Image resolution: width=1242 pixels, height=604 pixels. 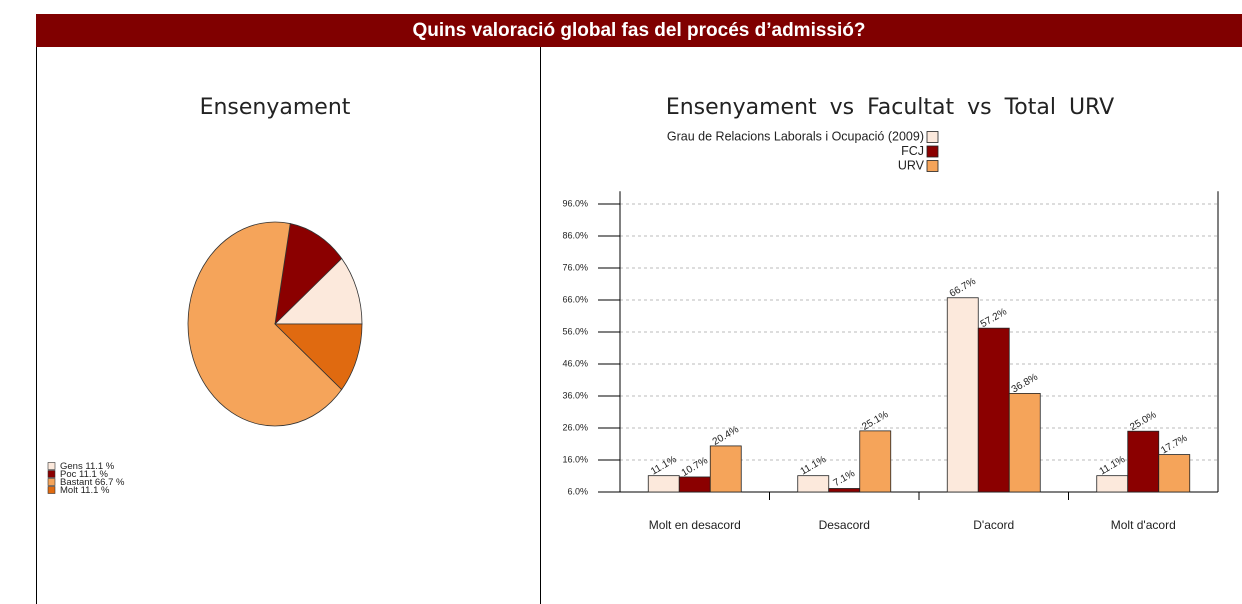 I want to click on bar-title: Ensenyament vs Facultat vs Total URV, so click(x=890, y=107).